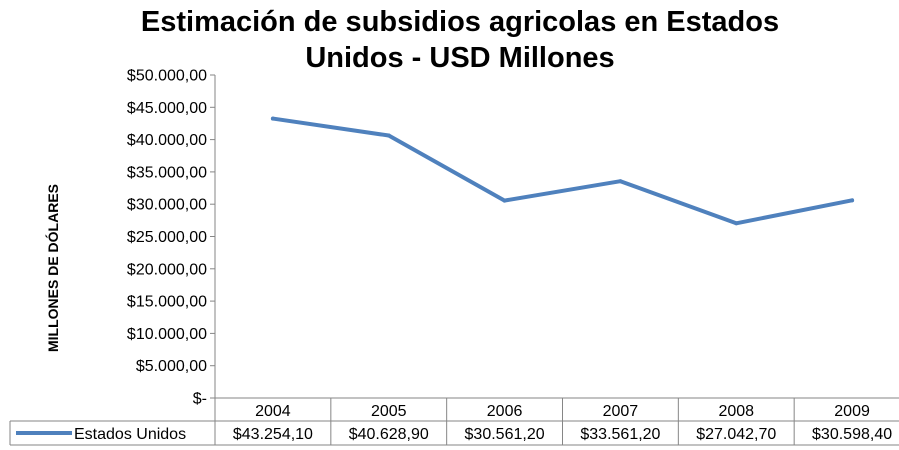 Image resolution: width=899 pixels, height=450 pixels. What do you see at coordinates (273, 411) in the screenshot?
I see `x-tick-label: 2004` at bounding box center [273, 411].